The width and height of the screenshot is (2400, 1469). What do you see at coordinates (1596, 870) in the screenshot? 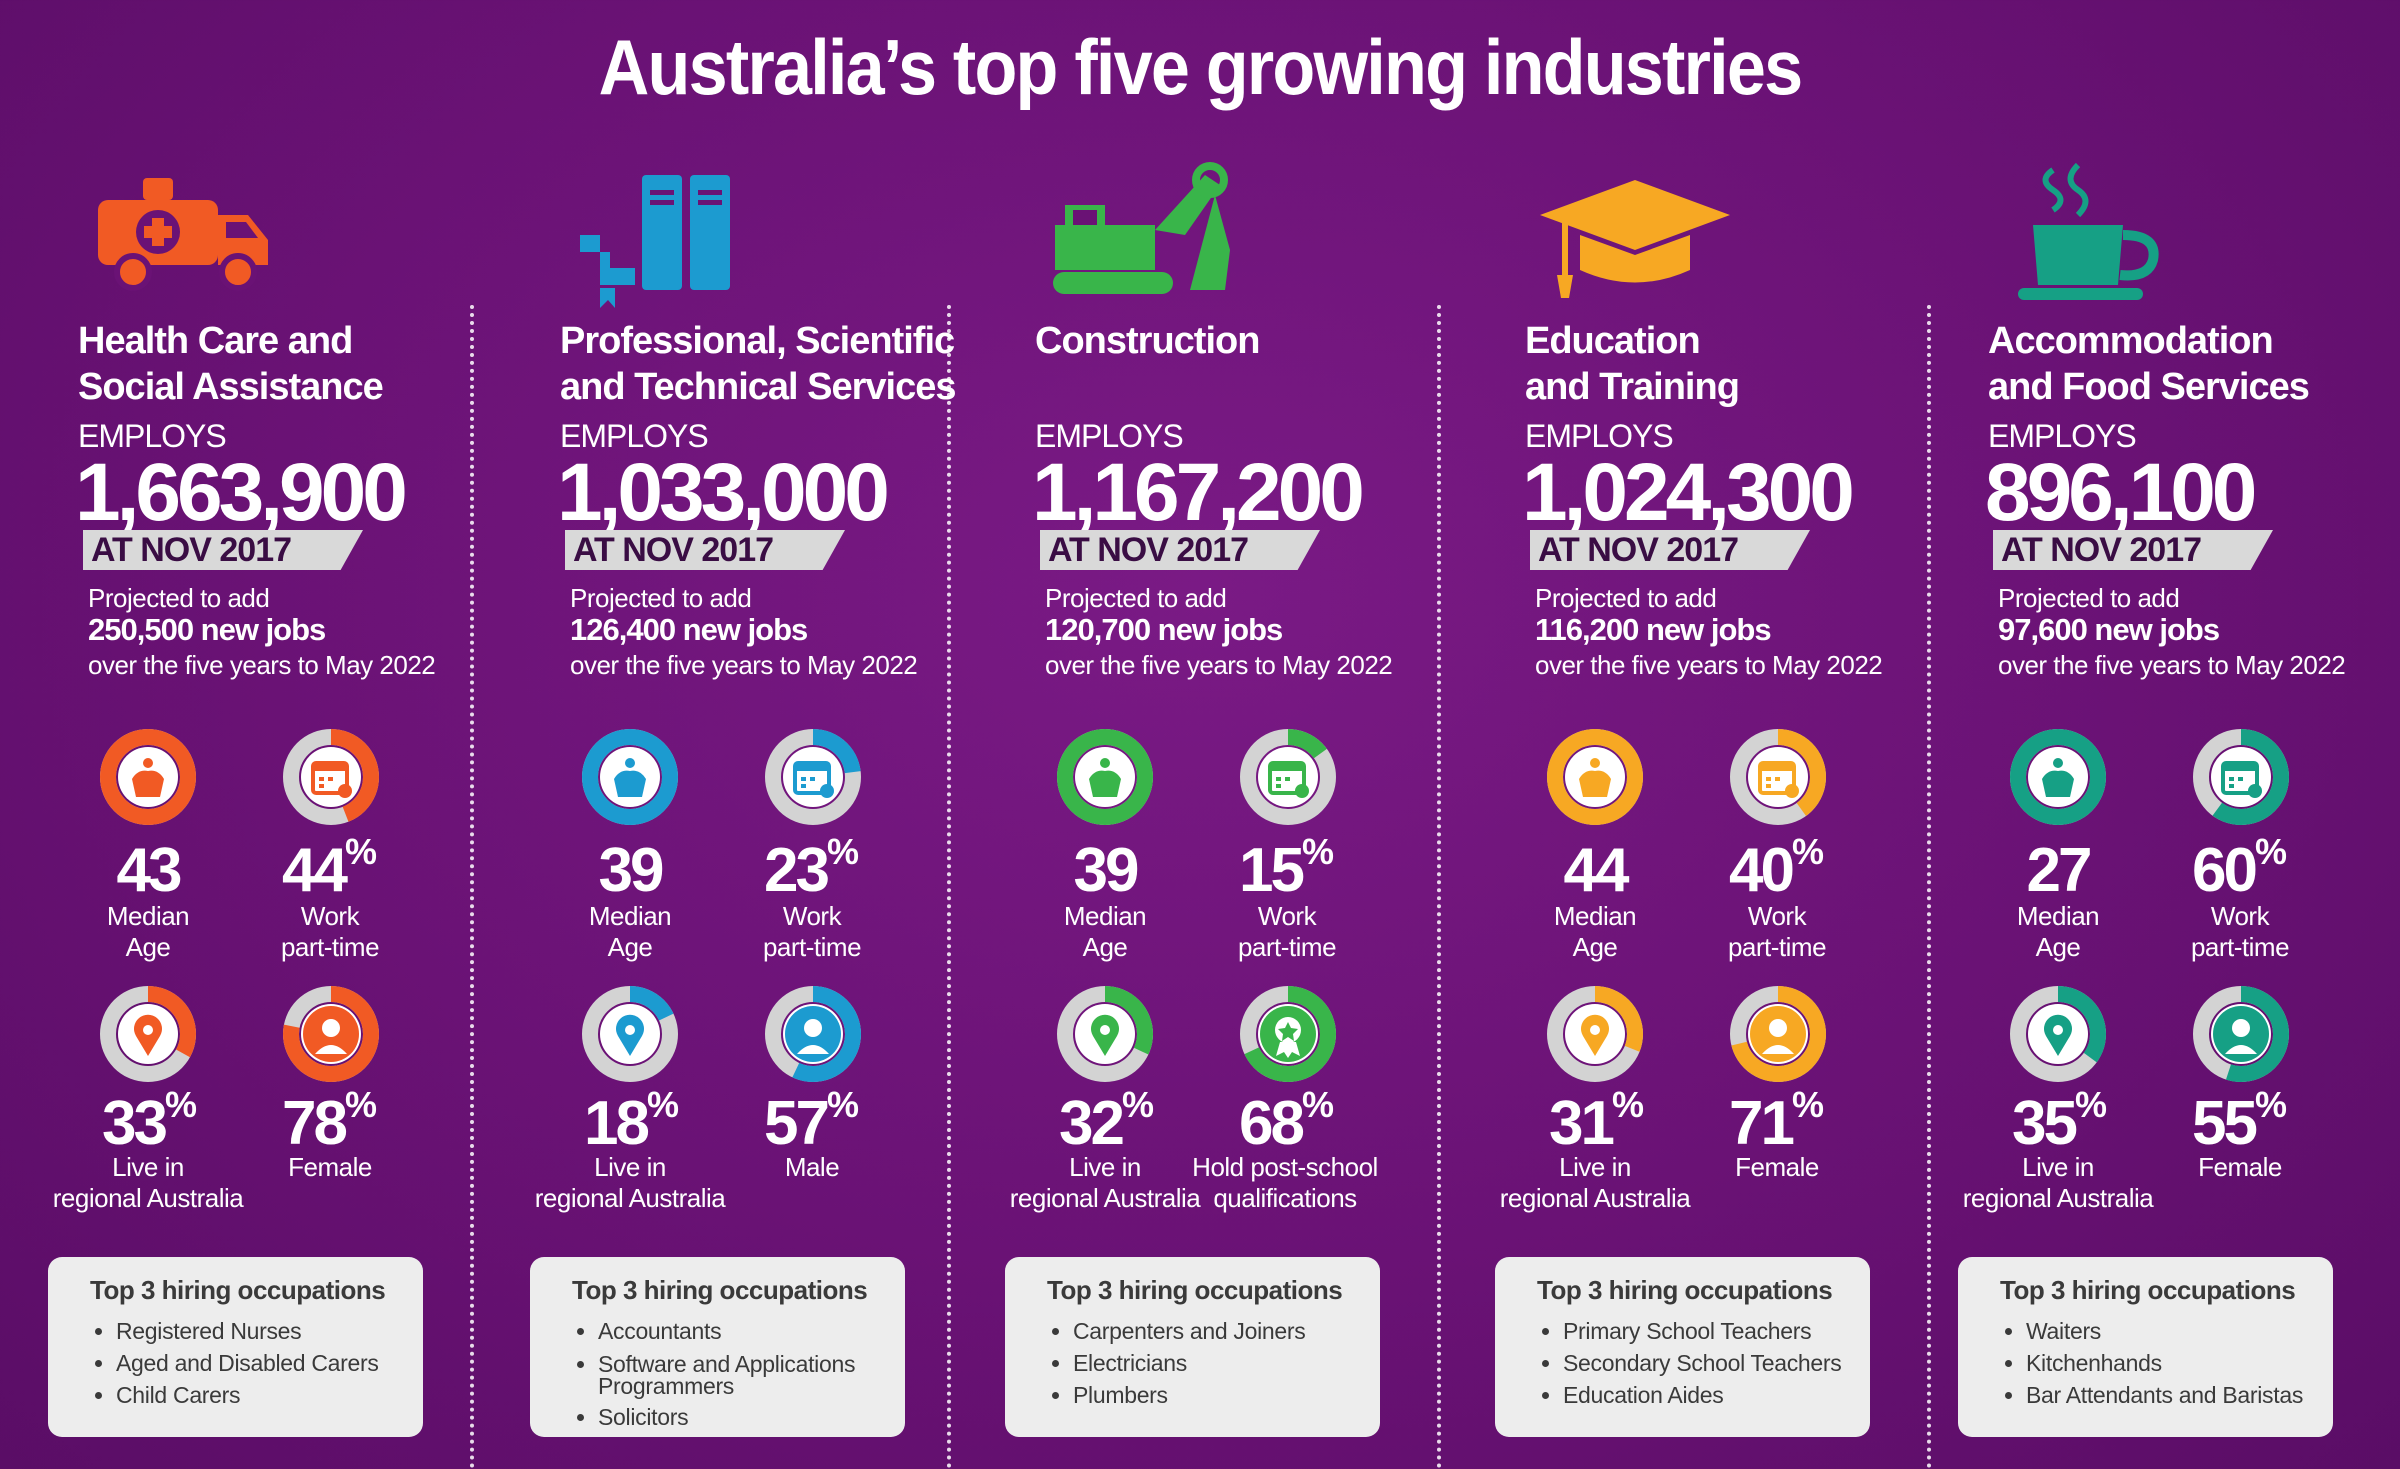
I see `median-age-value: 44` at bounding box center [1596, 870].